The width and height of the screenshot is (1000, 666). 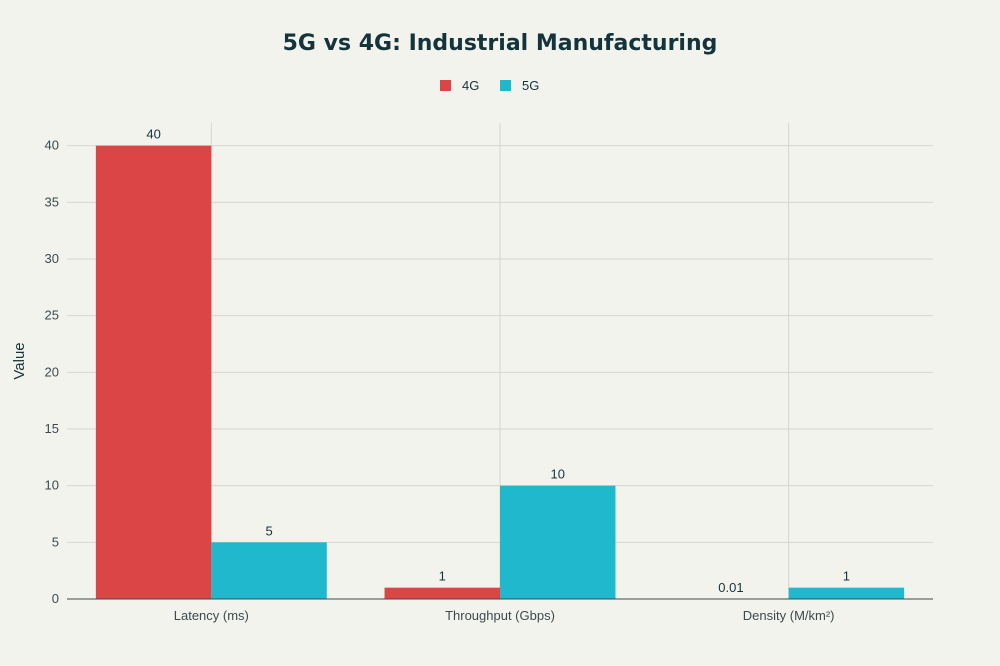 I want to click on y-tick-label: 5, so click(x=55, y=541).